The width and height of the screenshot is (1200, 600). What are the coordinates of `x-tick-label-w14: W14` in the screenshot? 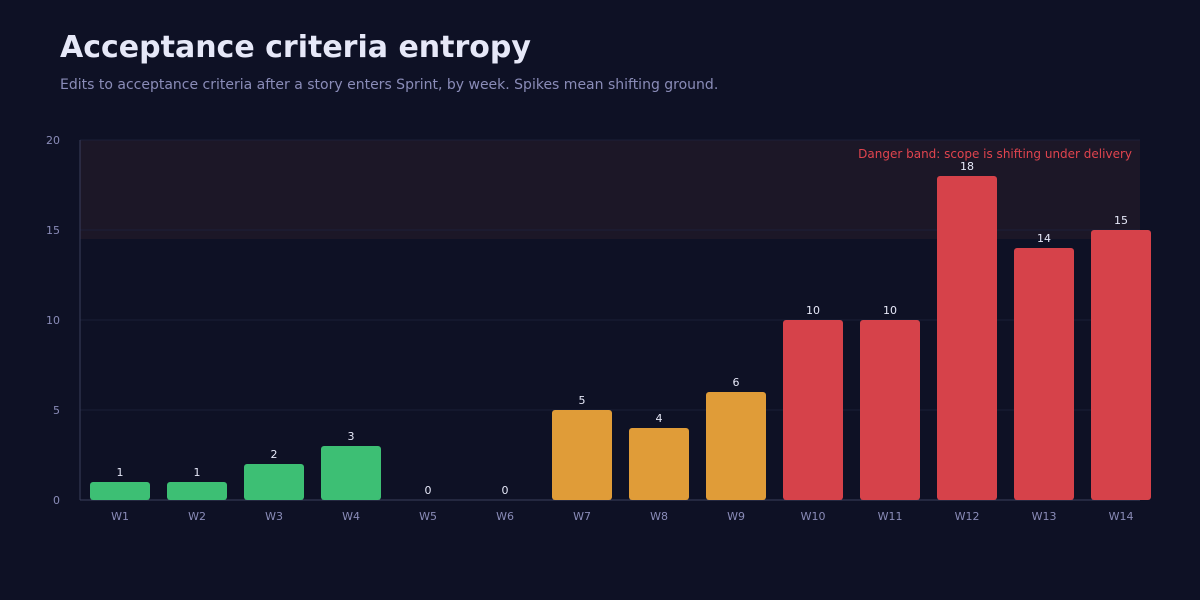 It's located at (1121, 516).